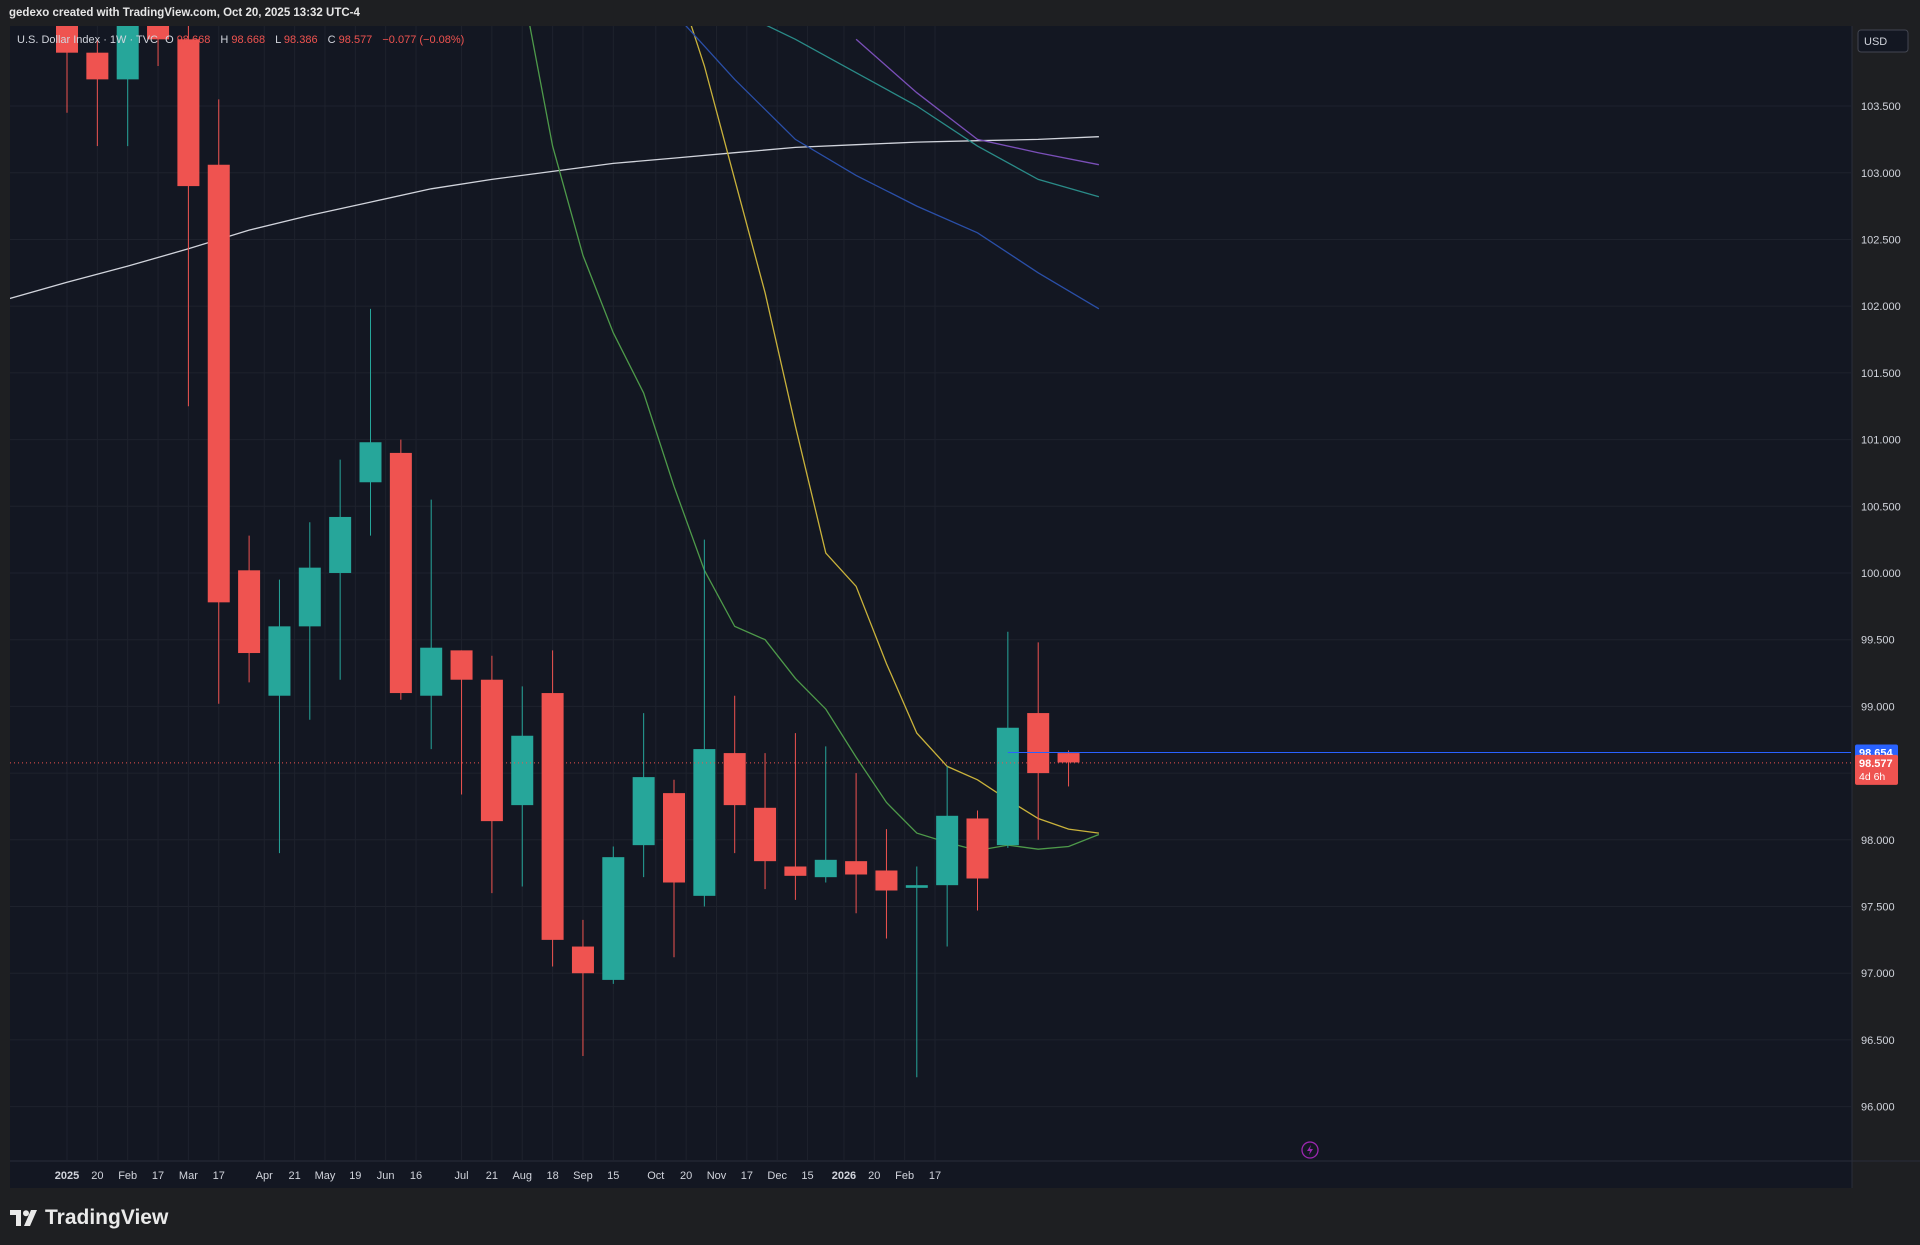  Describe the element at coordinates (248, 40) in the screenshot. I see `legend-high-value: 98.668` at that location.